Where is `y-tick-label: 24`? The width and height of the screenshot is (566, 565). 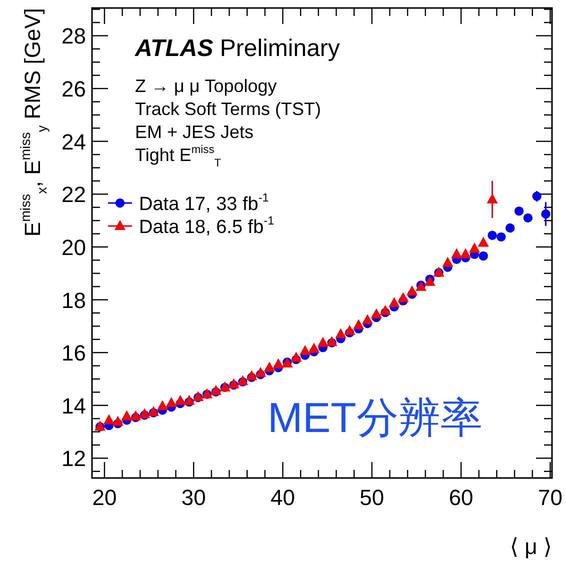 y-tick-label: 24 is located at coordinates (74, 141).